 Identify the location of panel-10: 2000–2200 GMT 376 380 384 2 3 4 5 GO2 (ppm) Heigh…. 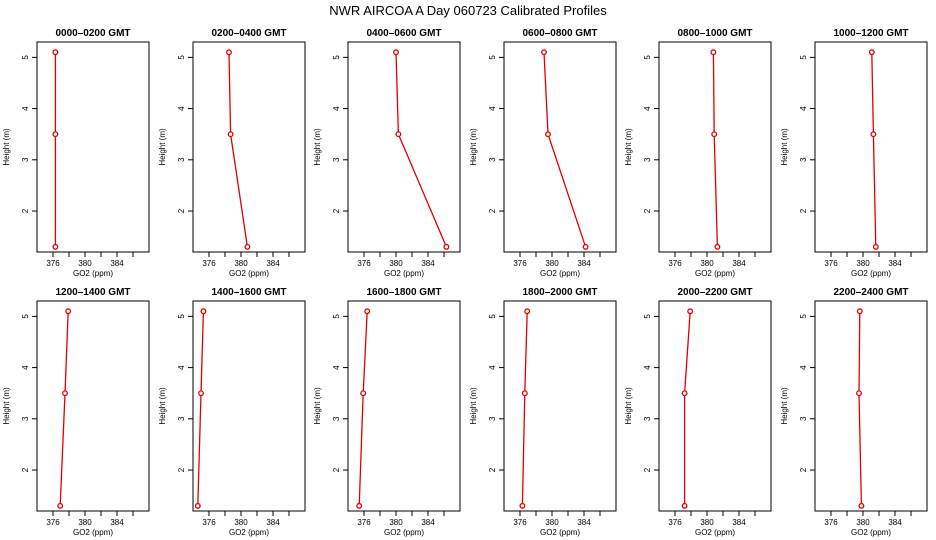
(698, 412).